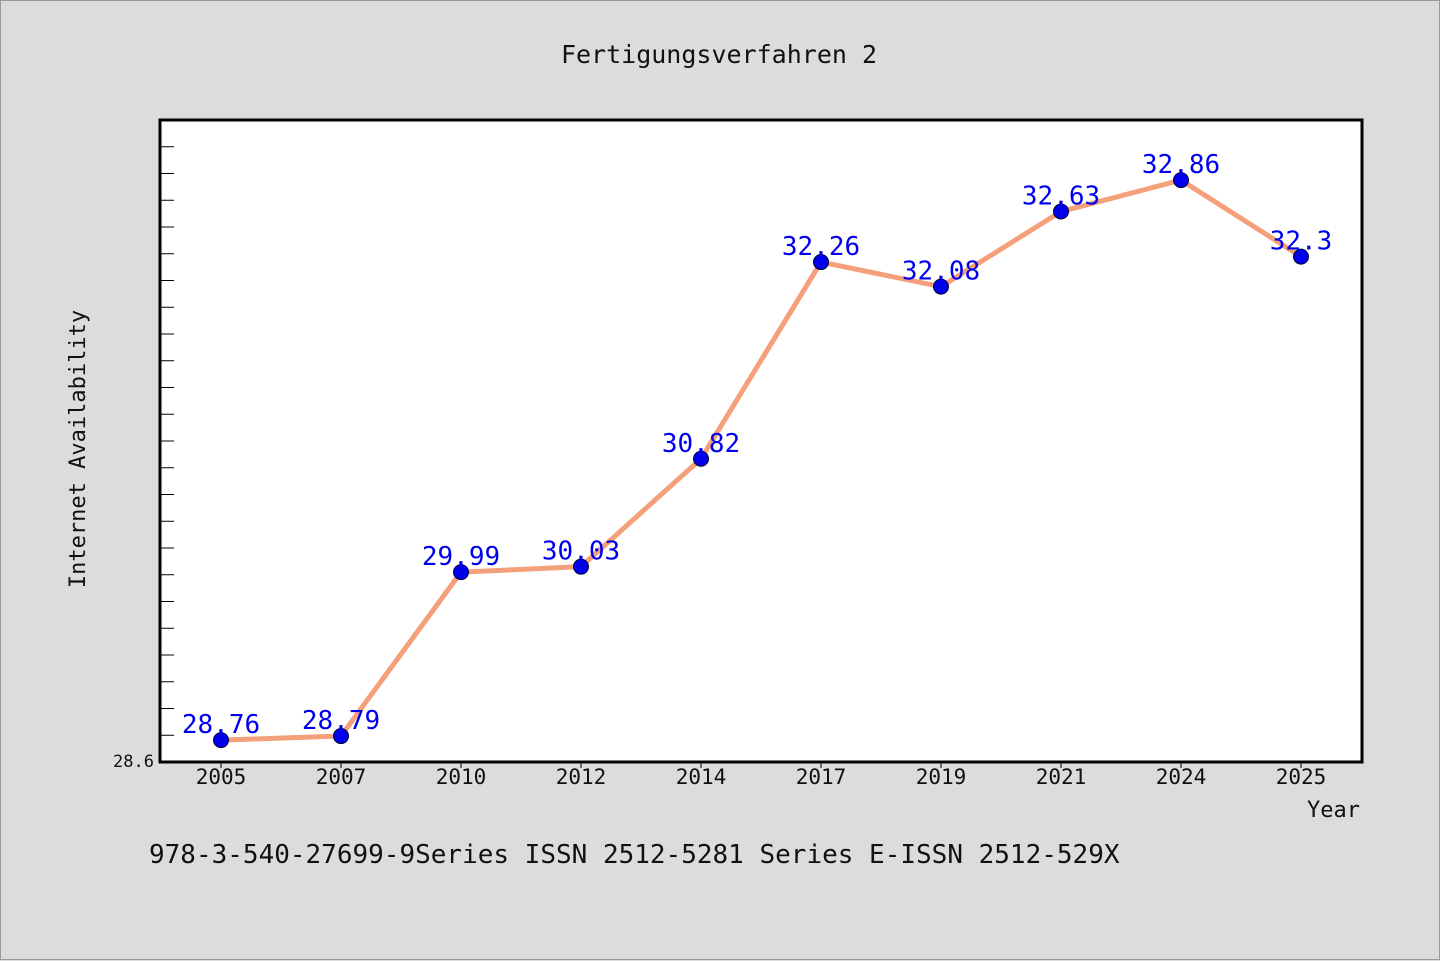 The image size is (1440, 961). Describe the element at coordinates (581, 552) in the screenshot. I see `data-label: 30.03` at that location.